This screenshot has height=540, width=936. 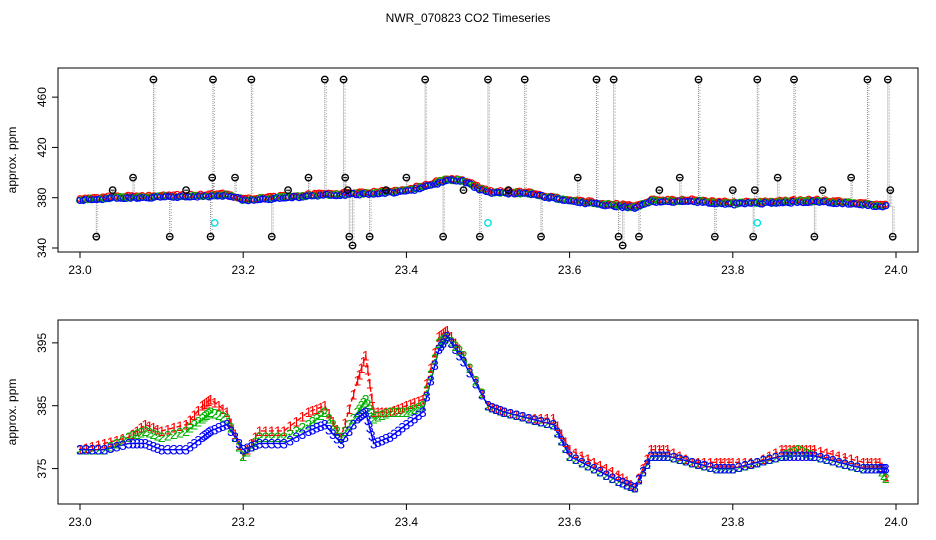 I want to click on x-tick-label: 24.0, so click(x=896, y=270).